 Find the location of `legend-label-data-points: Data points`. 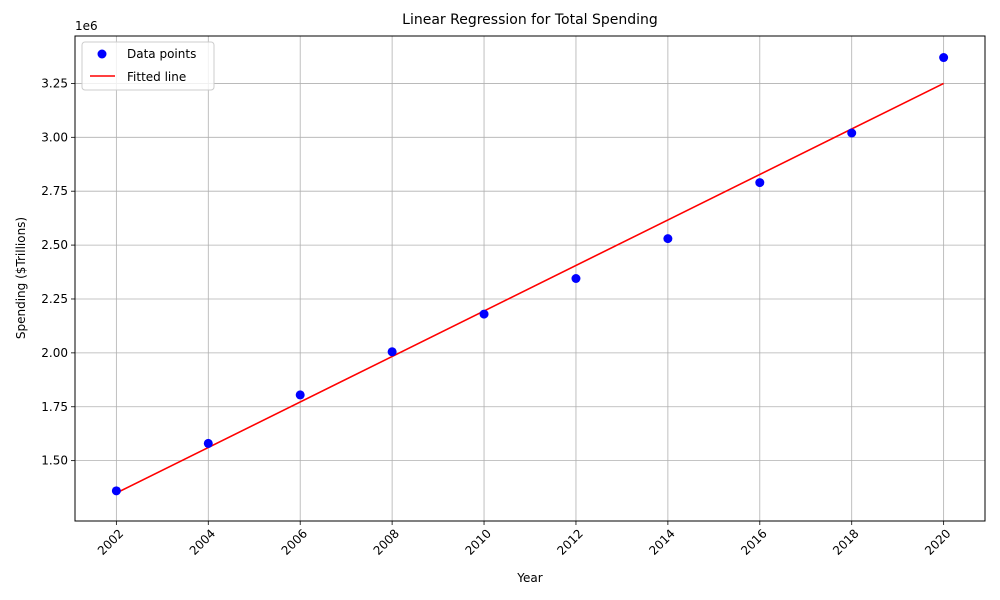

legend-label-data-points: Data points is located at coordinates (161, 54).